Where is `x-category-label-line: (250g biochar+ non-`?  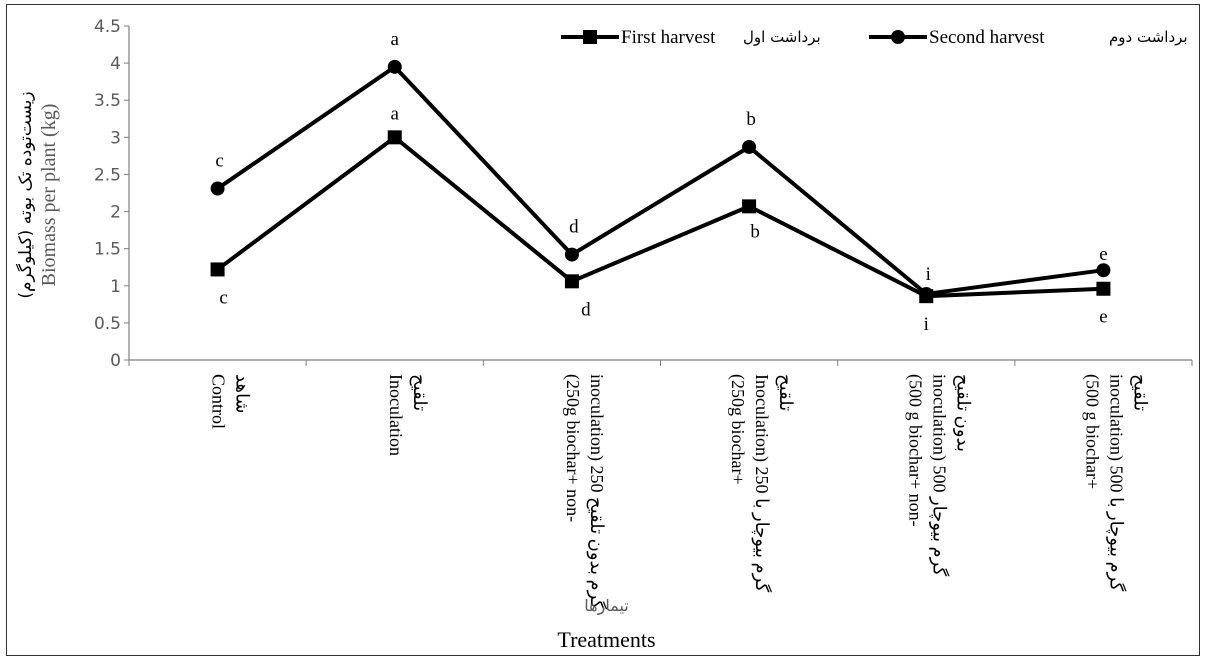 x-category-label-line: (250g biochar+ non- is located at coordinates (572, 448).